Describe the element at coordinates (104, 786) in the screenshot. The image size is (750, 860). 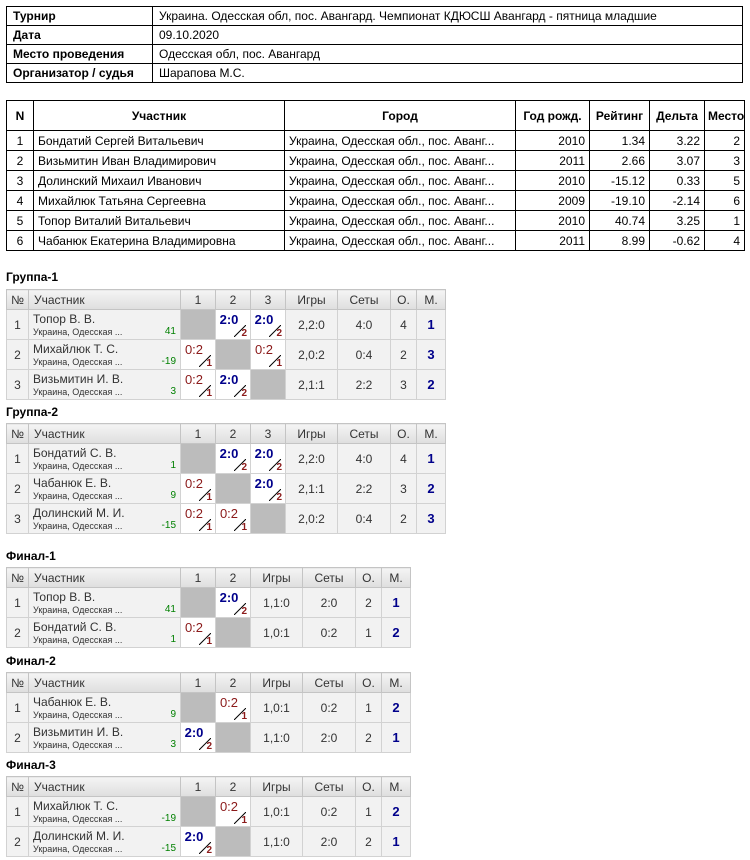
I see `col-header-player: Участник` at that location.